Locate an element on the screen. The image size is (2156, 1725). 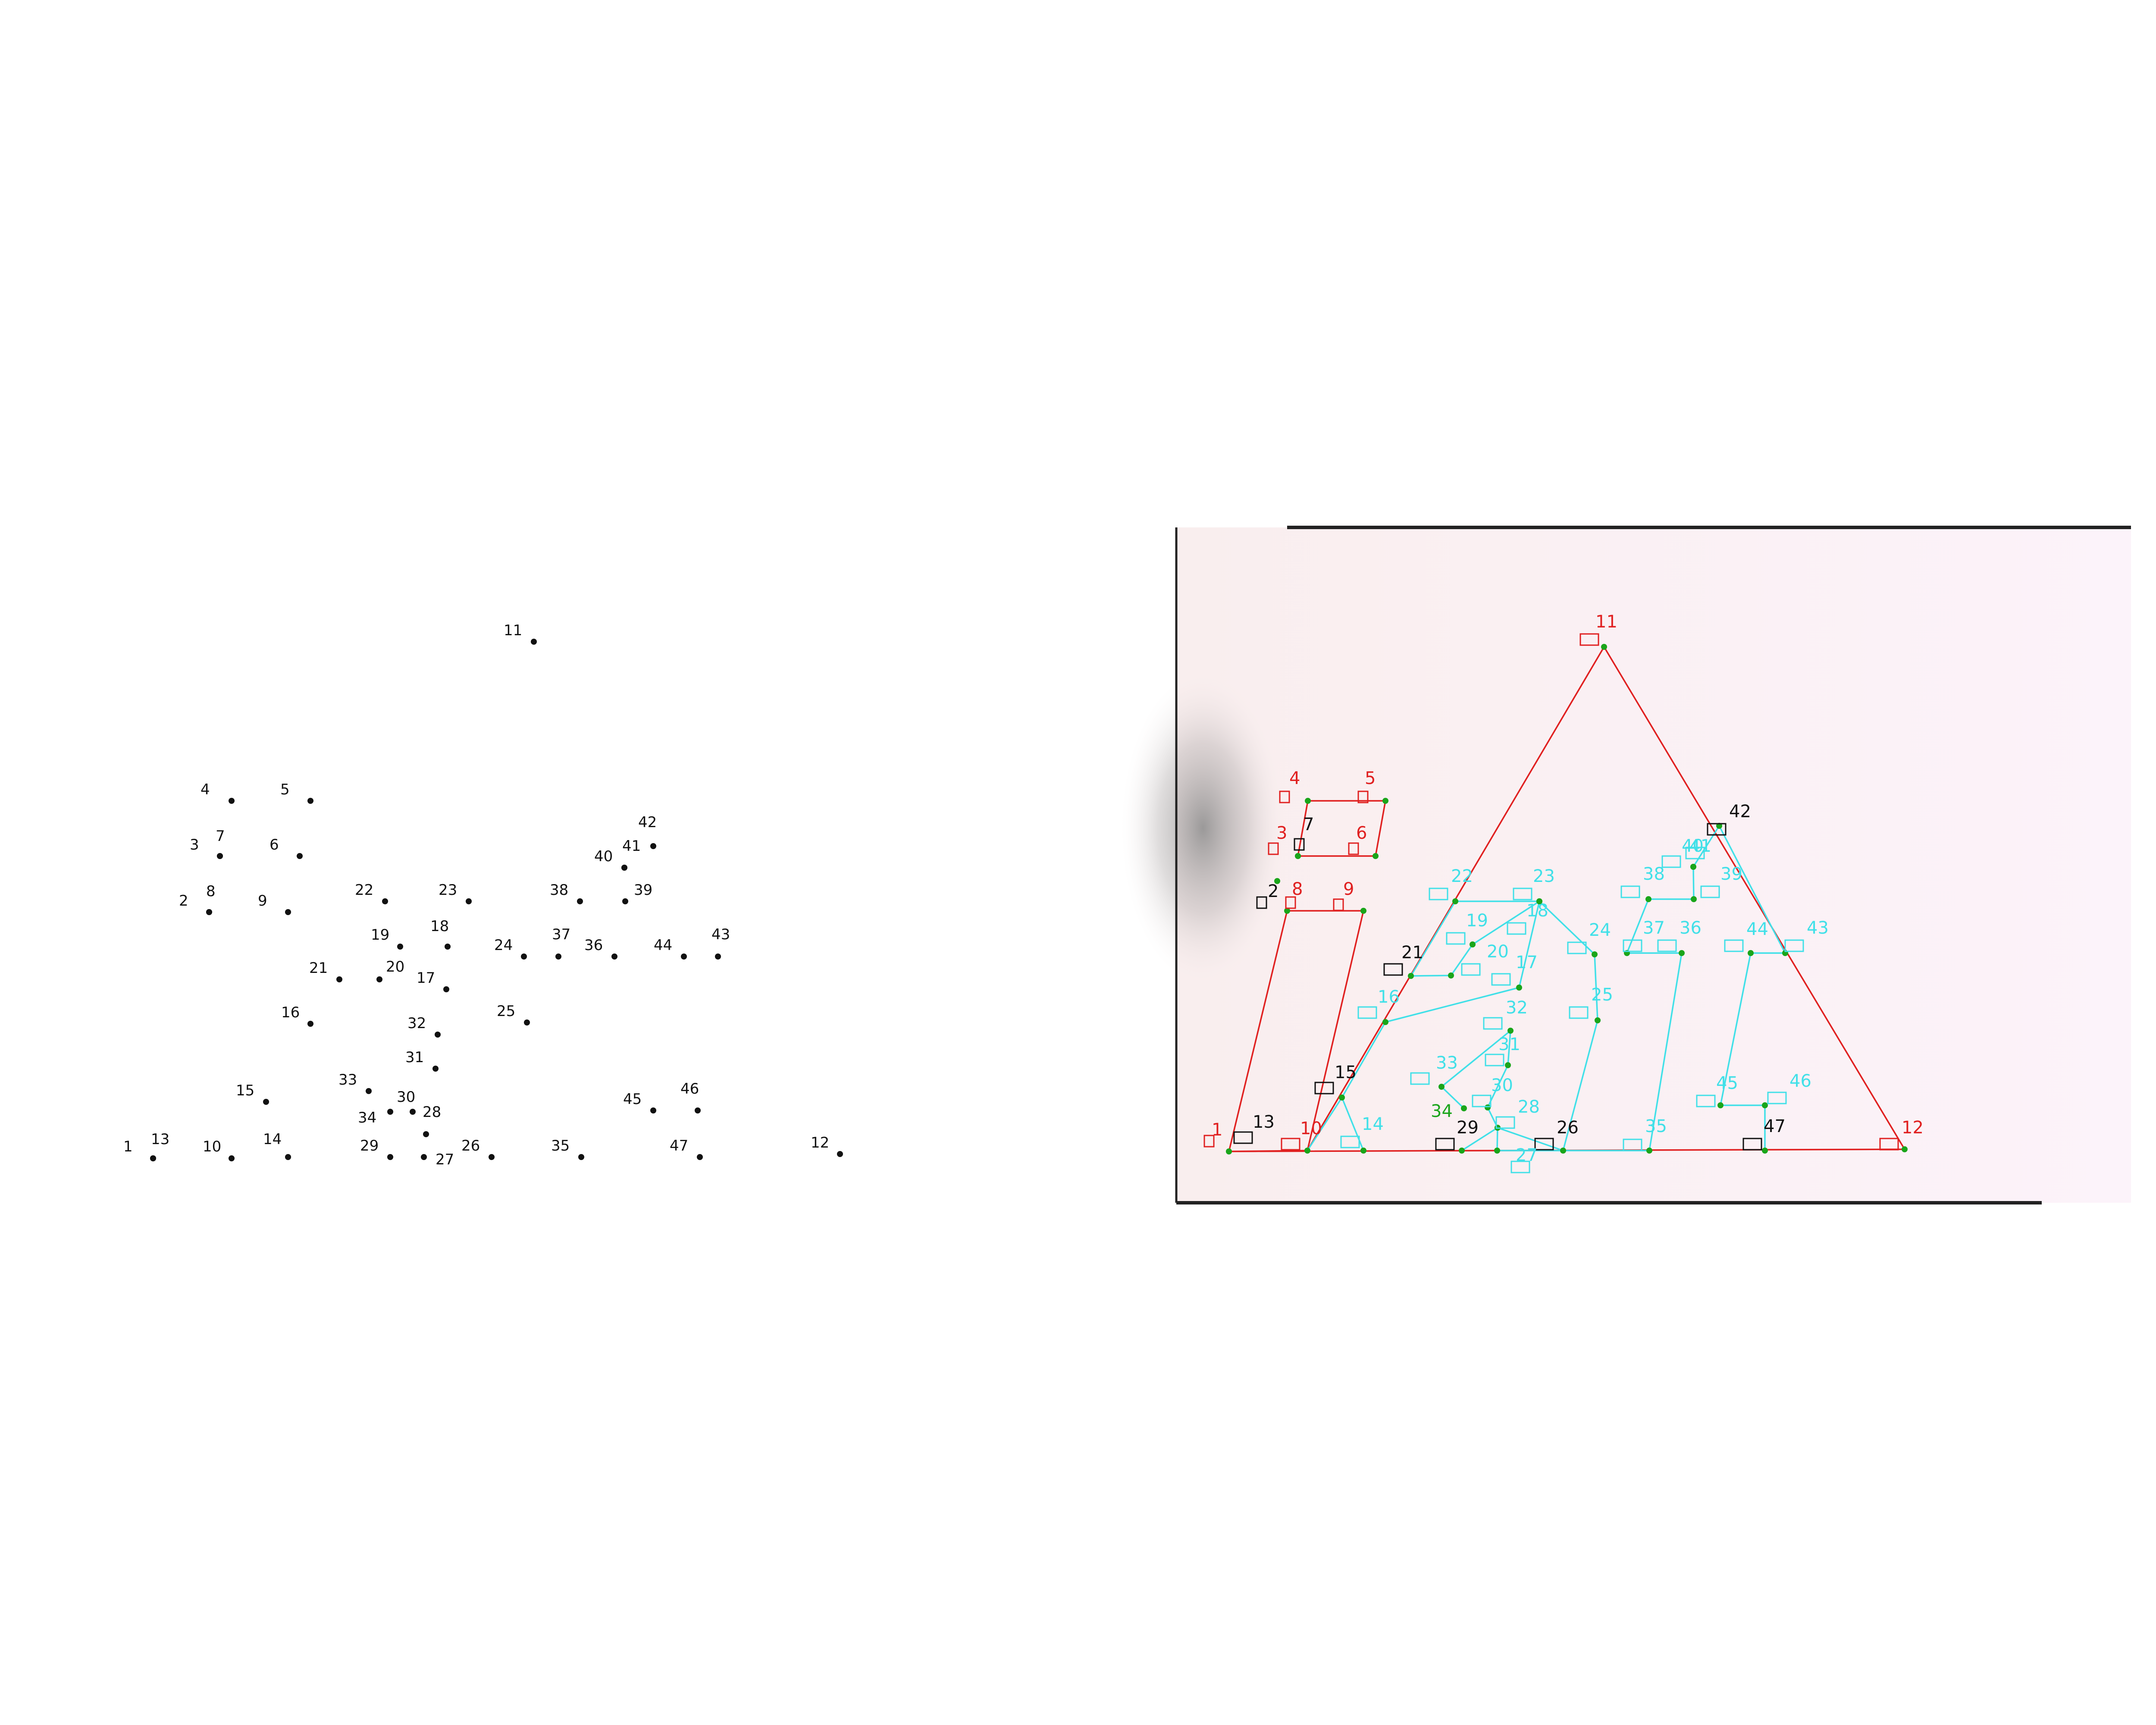
right-point-10-vertex is located at coordinates (1307, 1151).